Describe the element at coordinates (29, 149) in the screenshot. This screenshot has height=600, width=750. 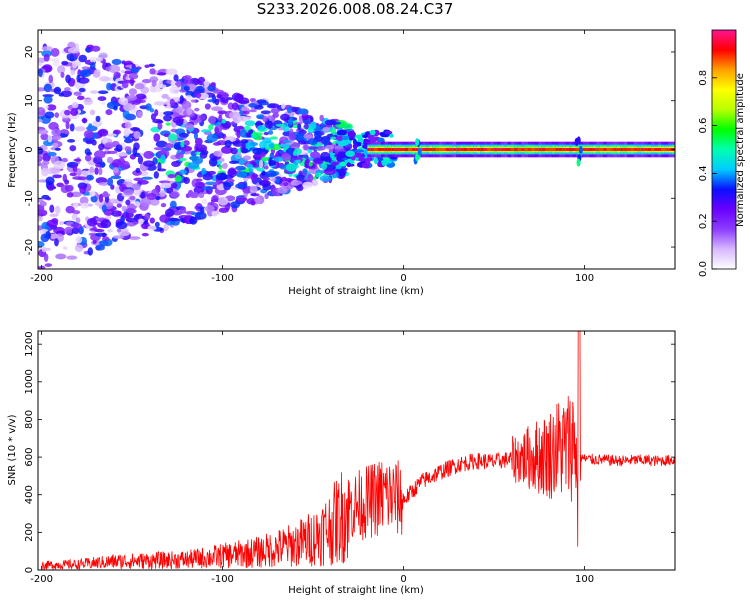
I see `y-tick-label: 0` at that location.